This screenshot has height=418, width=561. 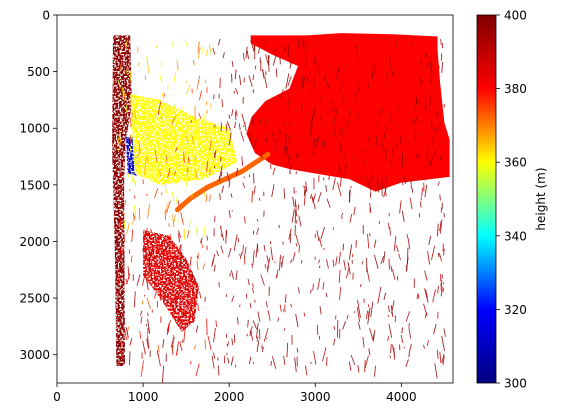 I want to click on colorbar-tick-label: 340, so click(x=515, y=236).